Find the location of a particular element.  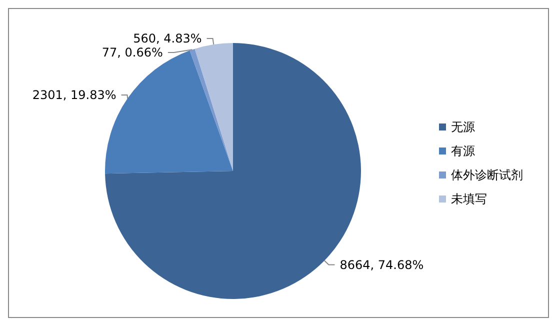

legend-label: 有源 is located at coordinates (463, 151).